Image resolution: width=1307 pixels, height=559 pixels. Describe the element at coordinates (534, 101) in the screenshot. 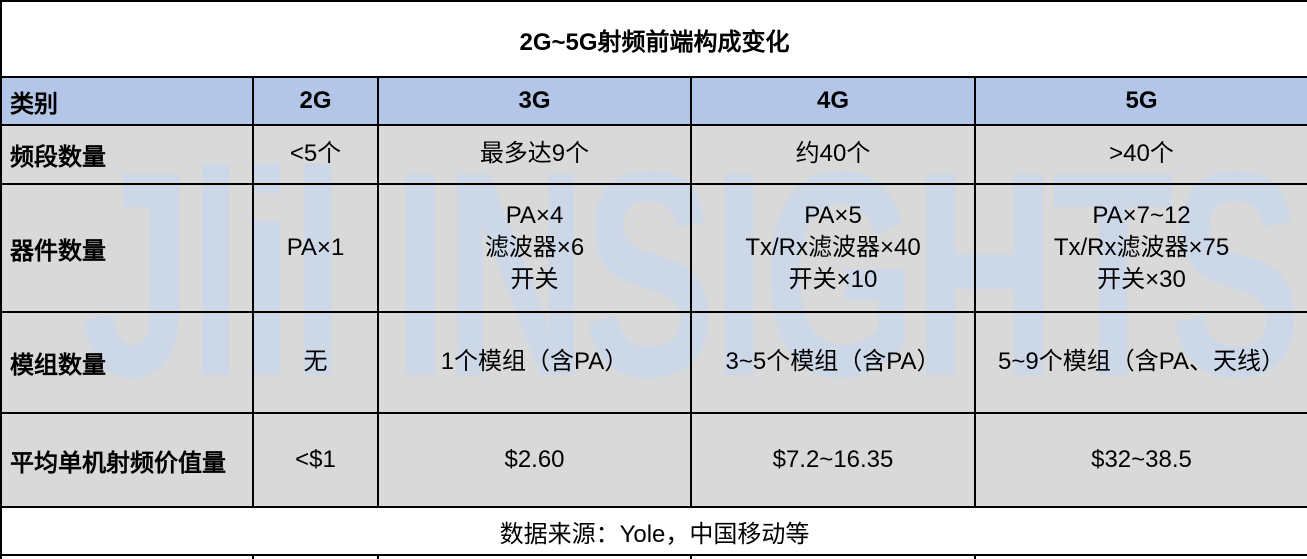

I see `header-cell-3g: 3G` at that location.